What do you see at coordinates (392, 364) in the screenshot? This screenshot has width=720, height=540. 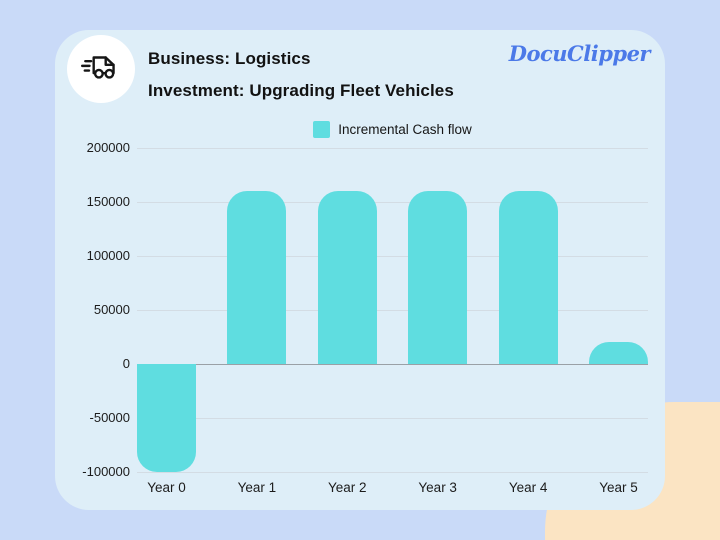 I see `zero-gridline` at bounding box center [392, 364].